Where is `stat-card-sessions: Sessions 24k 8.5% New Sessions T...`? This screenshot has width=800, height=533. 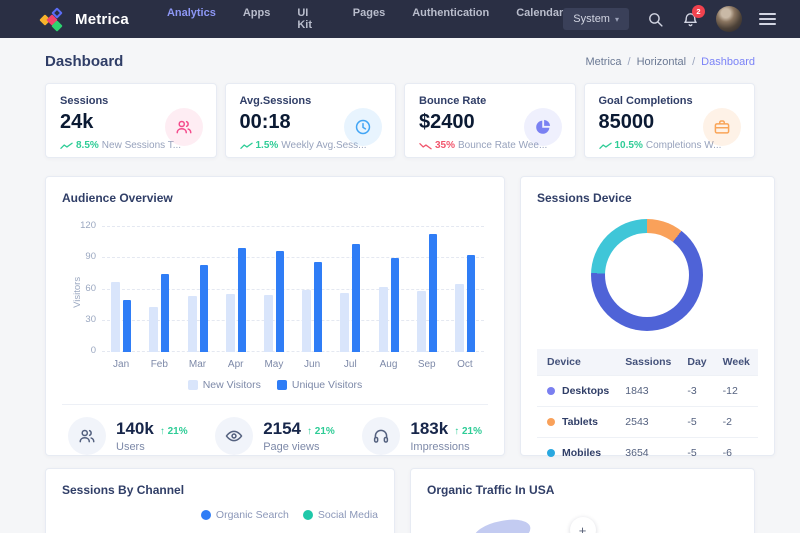
stat-card-sessions: Sessions 24k 8.5% New Sessions T... is located at coordinates (131, 120).